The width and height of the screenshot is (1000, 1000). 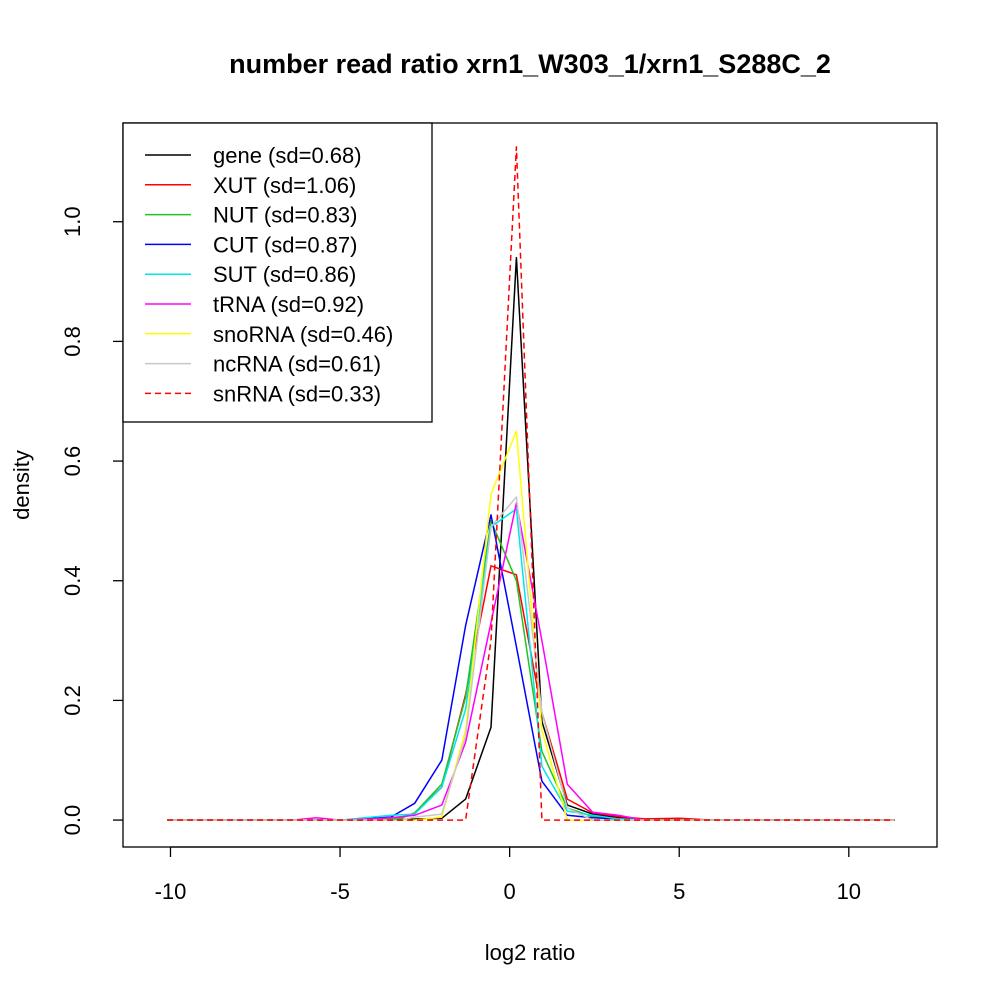 I want to click on y-tick-label: 0.4, so click(x=72, y=580).